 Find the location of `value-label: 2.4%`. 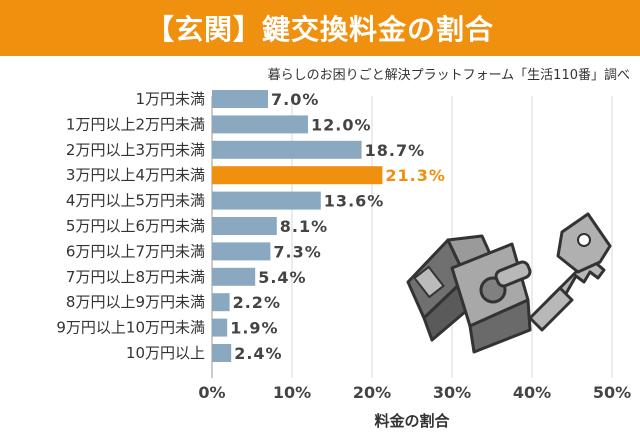

value-label: 2.4% is located at coordinates (258, 353).